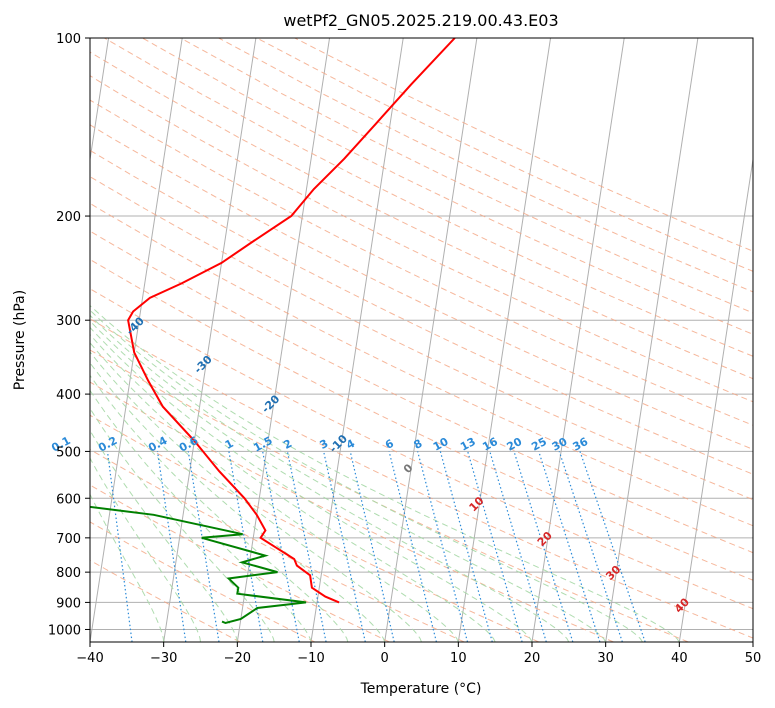  What do you see at coordinates (468, 444) in the screenshot?
I see `mixing-ratio-label: 13` at bounding box center [468, 444].